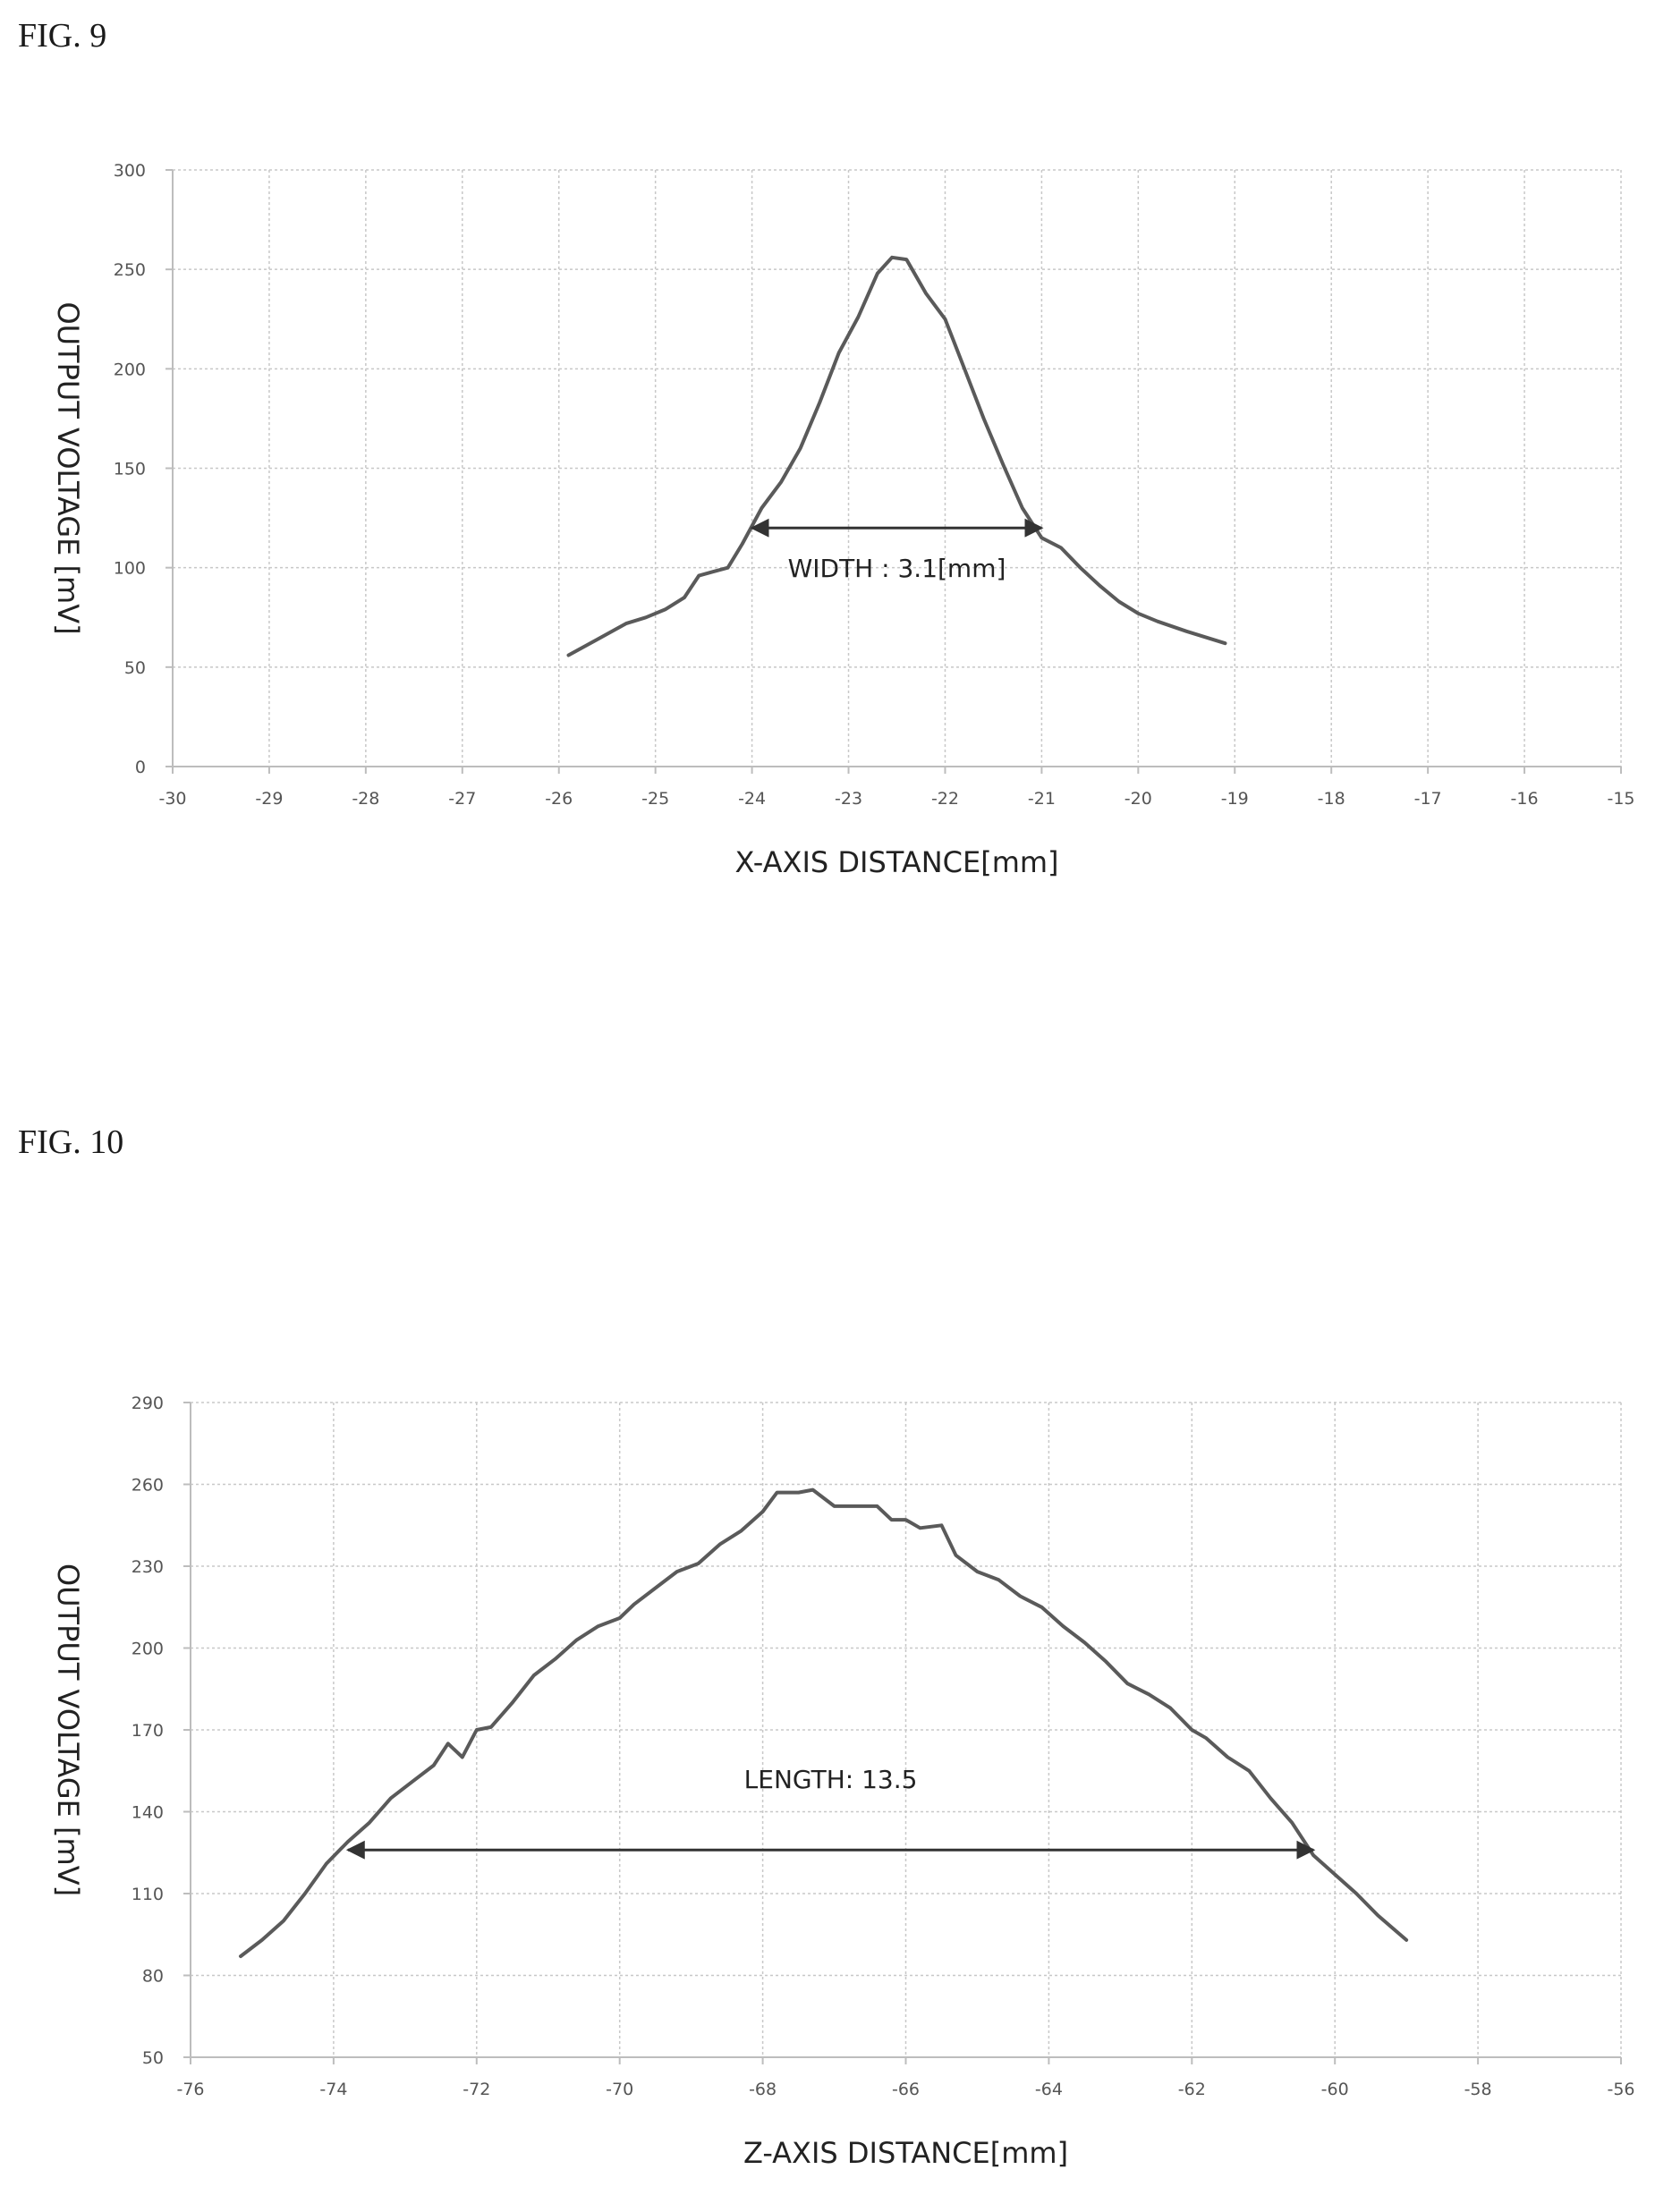 The image size is (1672, 2212). I want to click on fig10-x-tick-label-2: -72, so click(476, 2090).